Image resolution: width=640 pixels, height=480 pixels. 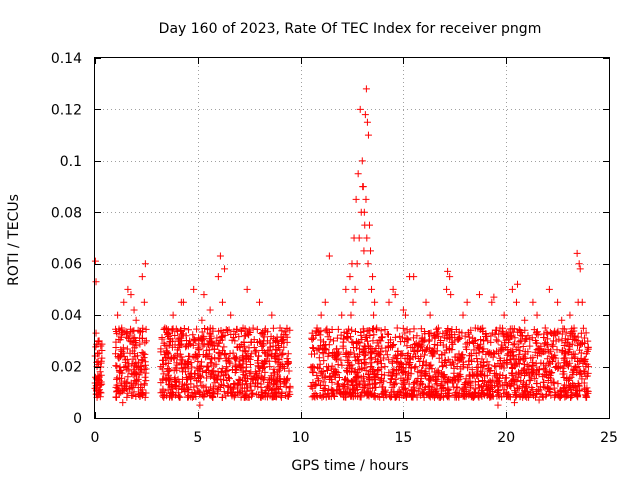 I want to click on x-tick-label: 5, so click(x=197, y=438).